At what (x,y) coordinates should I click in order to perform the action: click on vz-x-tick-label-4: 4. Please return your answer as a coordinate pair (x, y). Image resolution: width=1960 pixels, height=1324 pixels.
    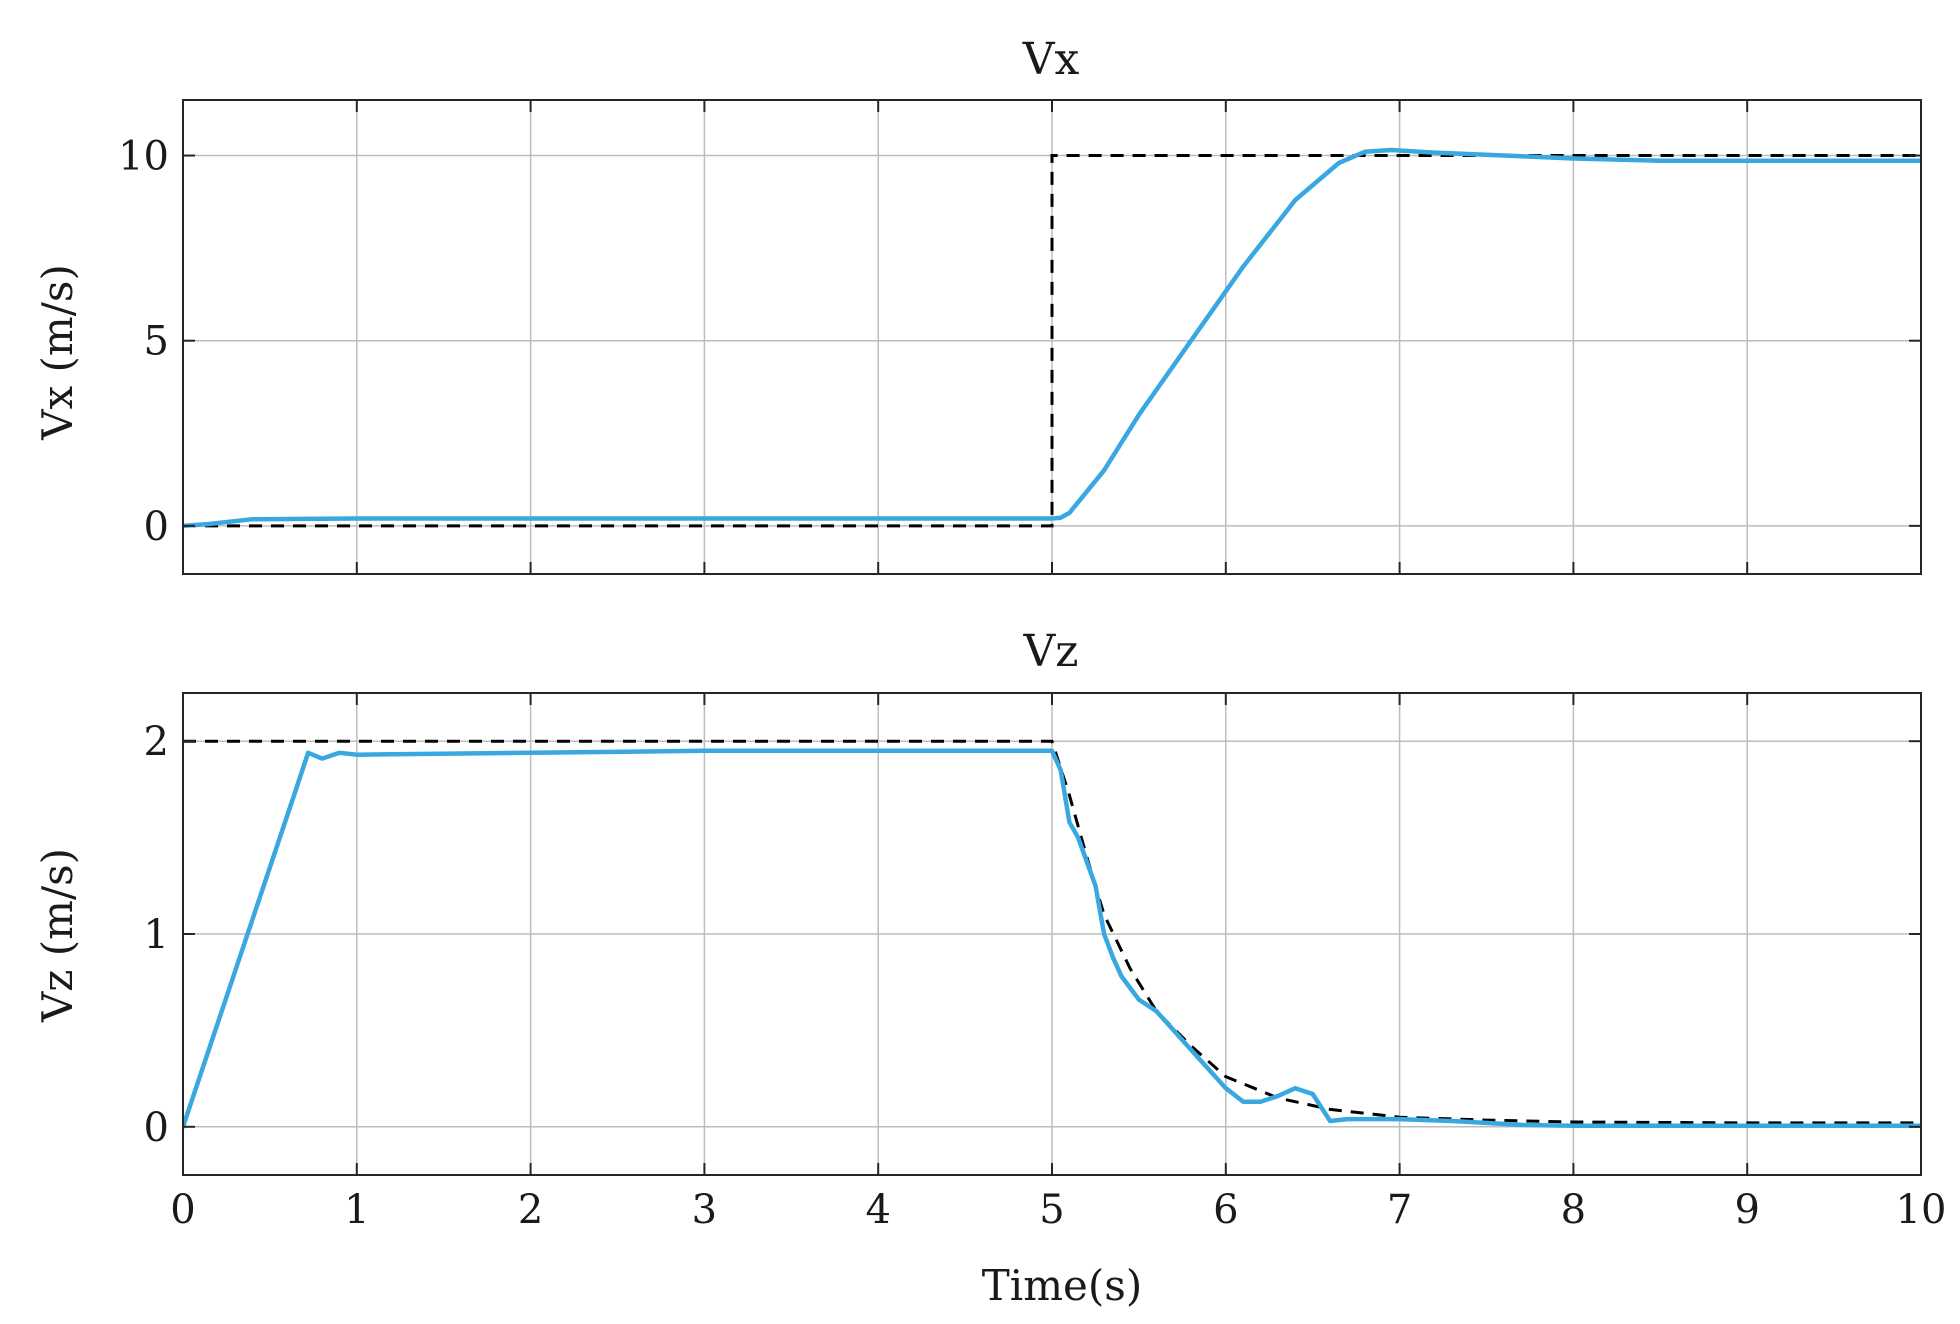
    Looking at the image, I should click on (877, 1210).